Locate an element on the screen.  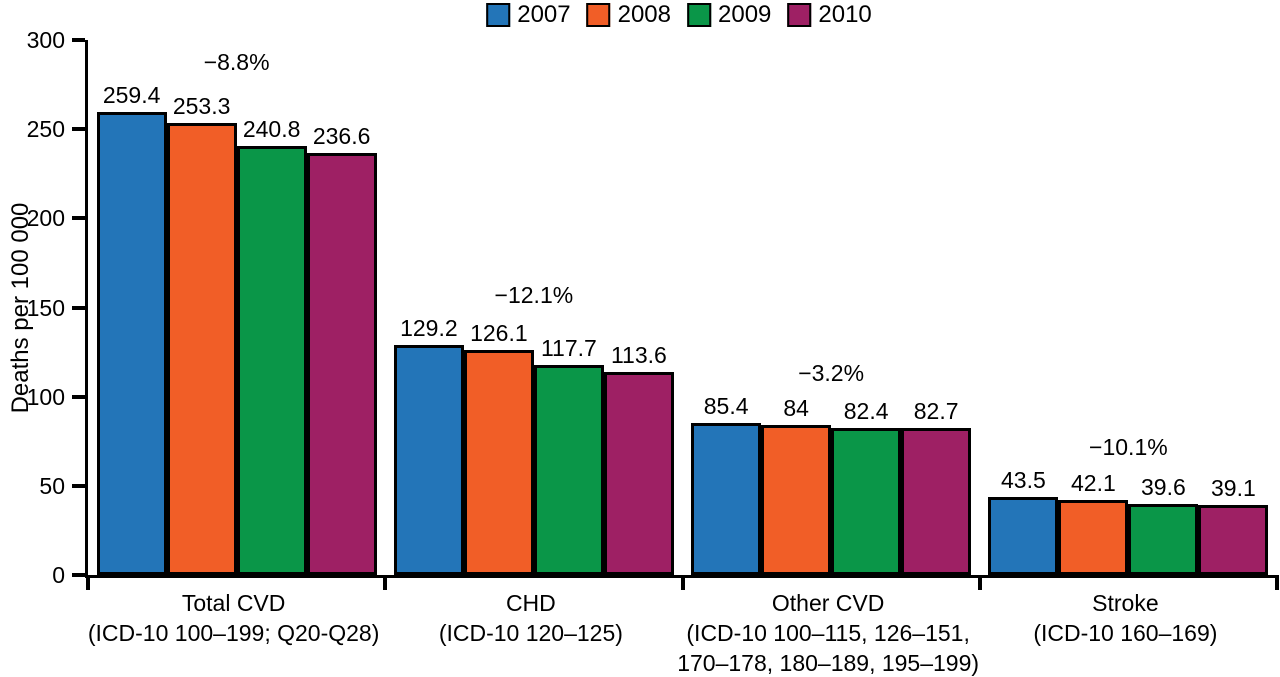
category-icd-codes: (ICD-10 100–115, 126–151, is located at coordinates (828, 633).